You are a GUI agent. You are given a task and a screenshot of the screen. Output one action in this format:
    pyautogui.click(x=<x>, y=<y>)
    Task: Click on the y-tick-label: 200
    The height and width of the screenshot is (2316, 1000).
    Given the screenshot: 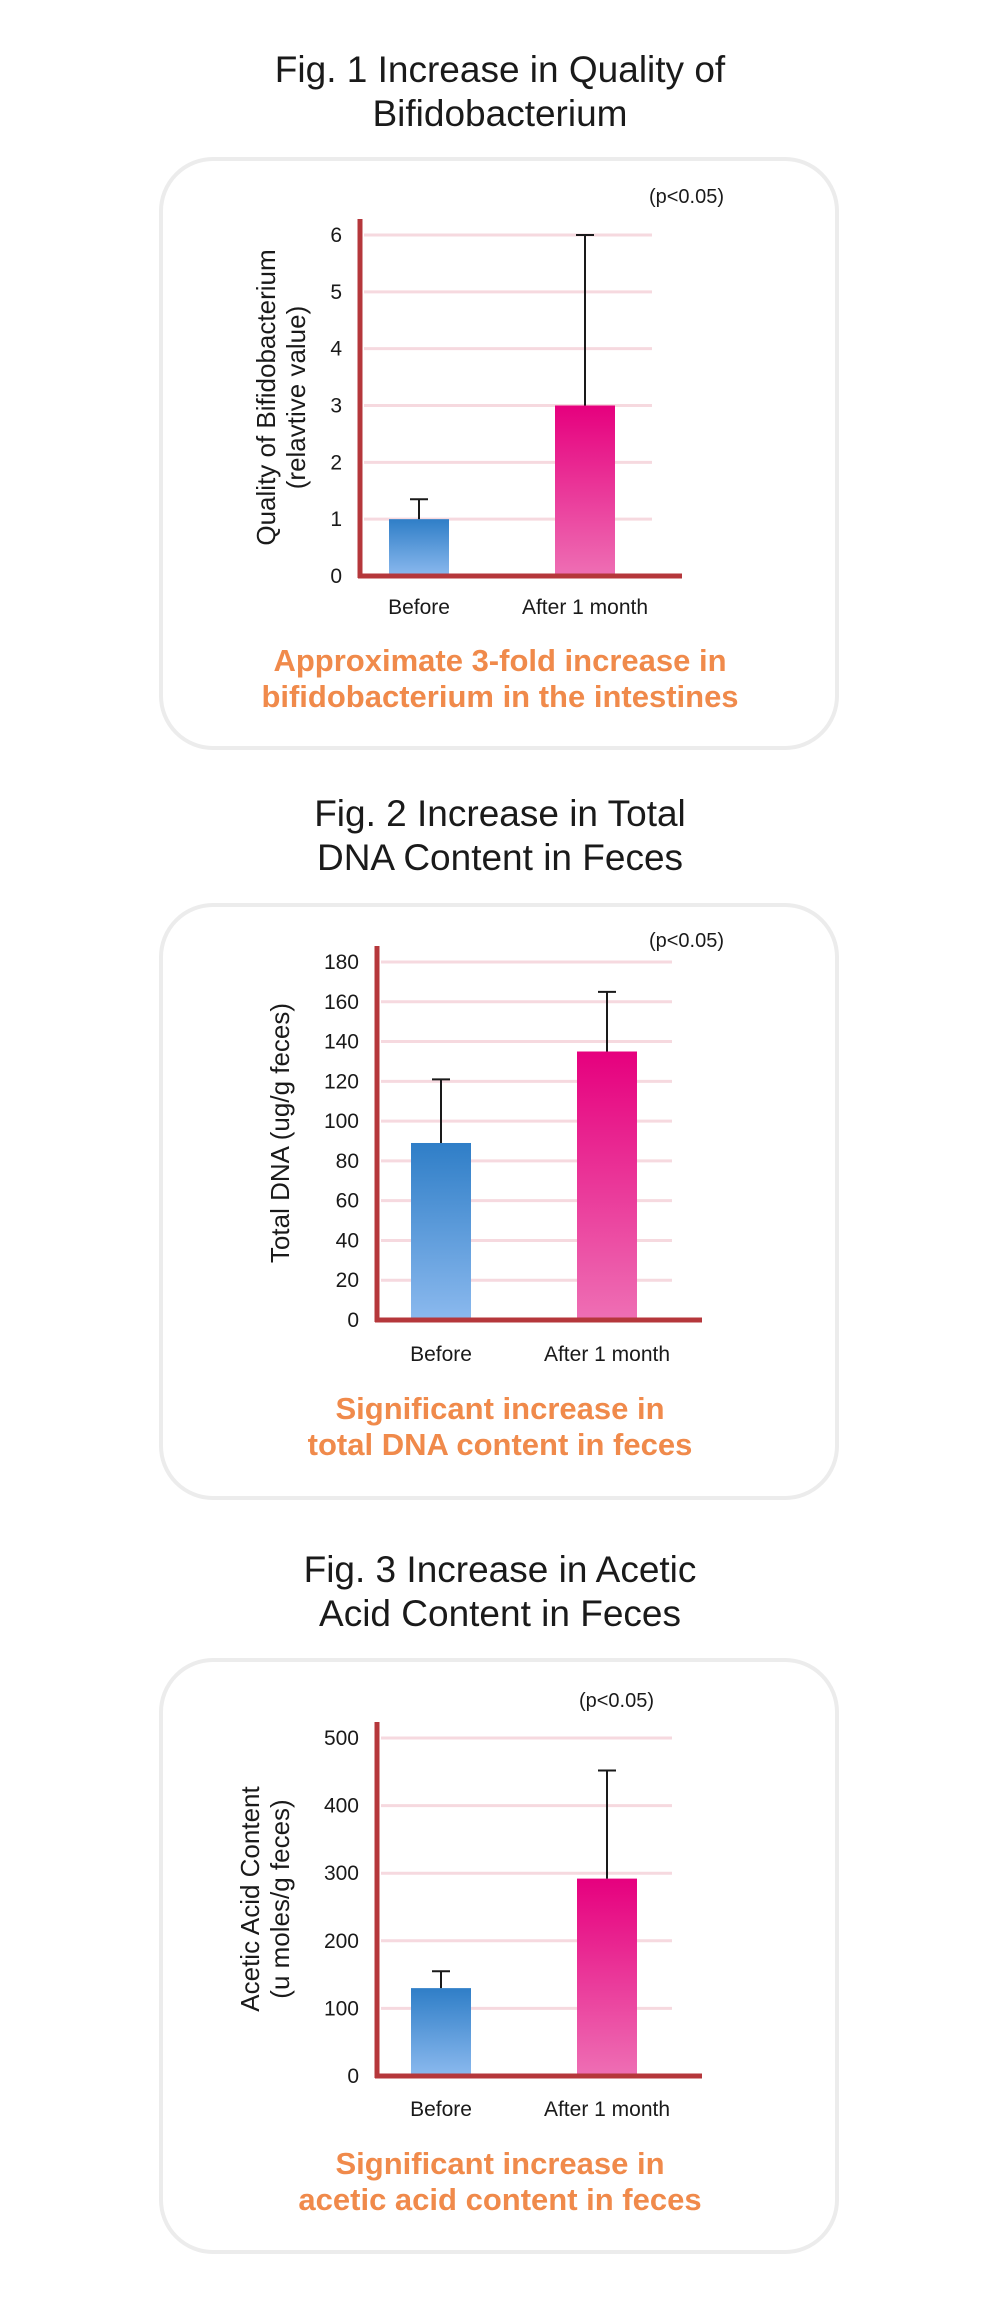 What is the action you would take?
    pyautogui.click(x=341, y=1941)
    